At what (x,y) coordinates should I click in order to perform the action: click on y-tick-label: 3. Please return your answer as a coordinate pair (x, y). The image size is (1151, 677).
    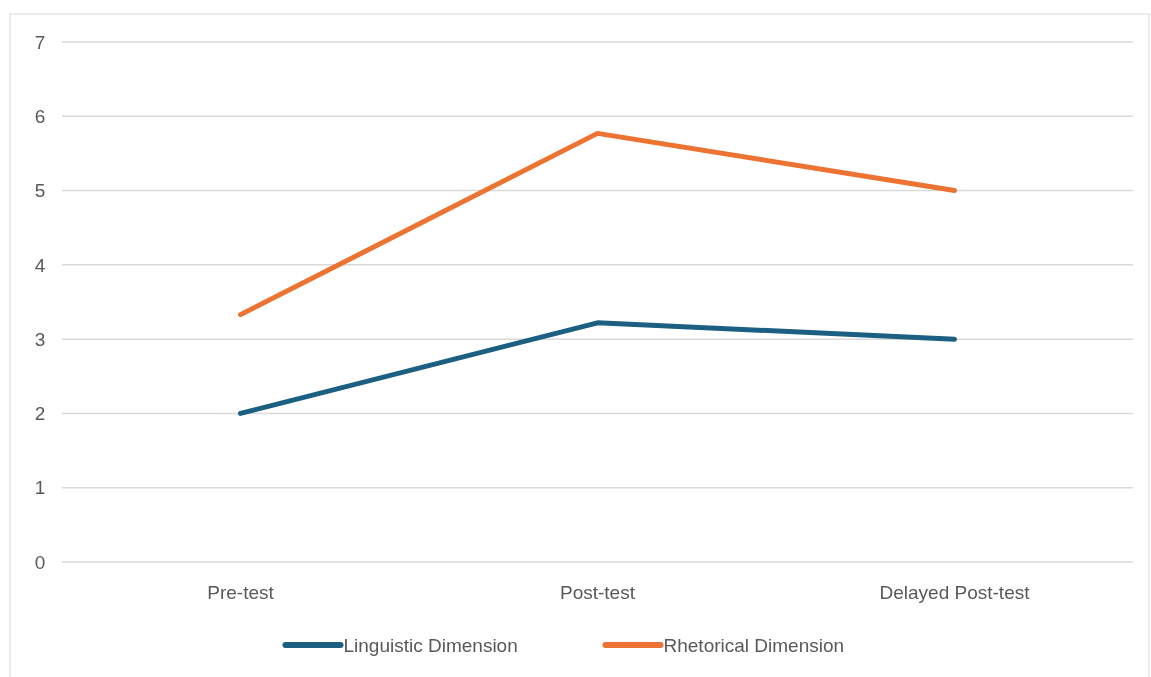
    Looking at the image, I should click on (40, 339).